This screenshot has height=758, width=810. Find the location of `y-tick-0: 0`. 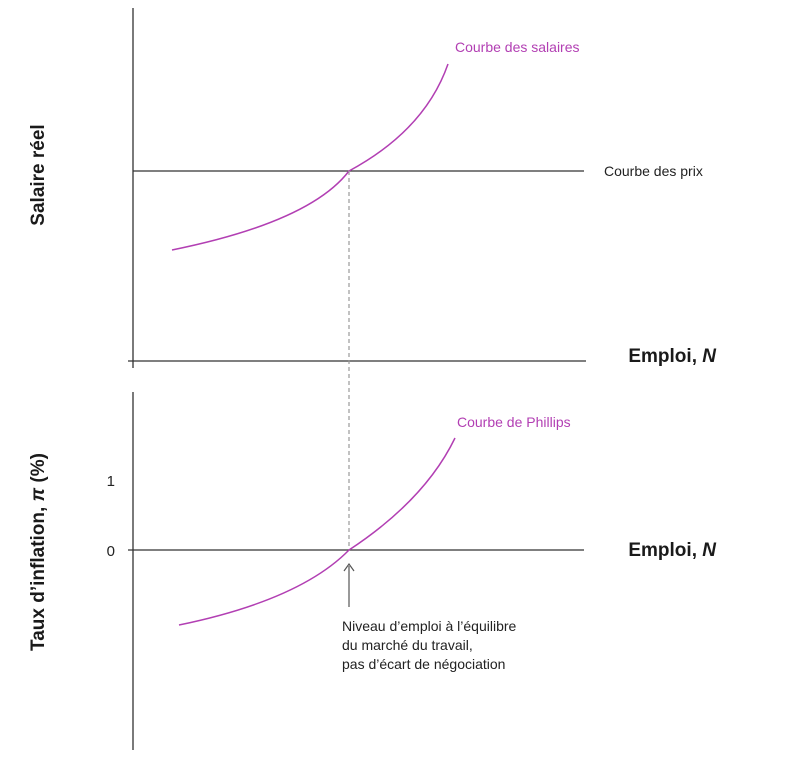

y-tick-0: 0 is located at coordinates (111, 551).